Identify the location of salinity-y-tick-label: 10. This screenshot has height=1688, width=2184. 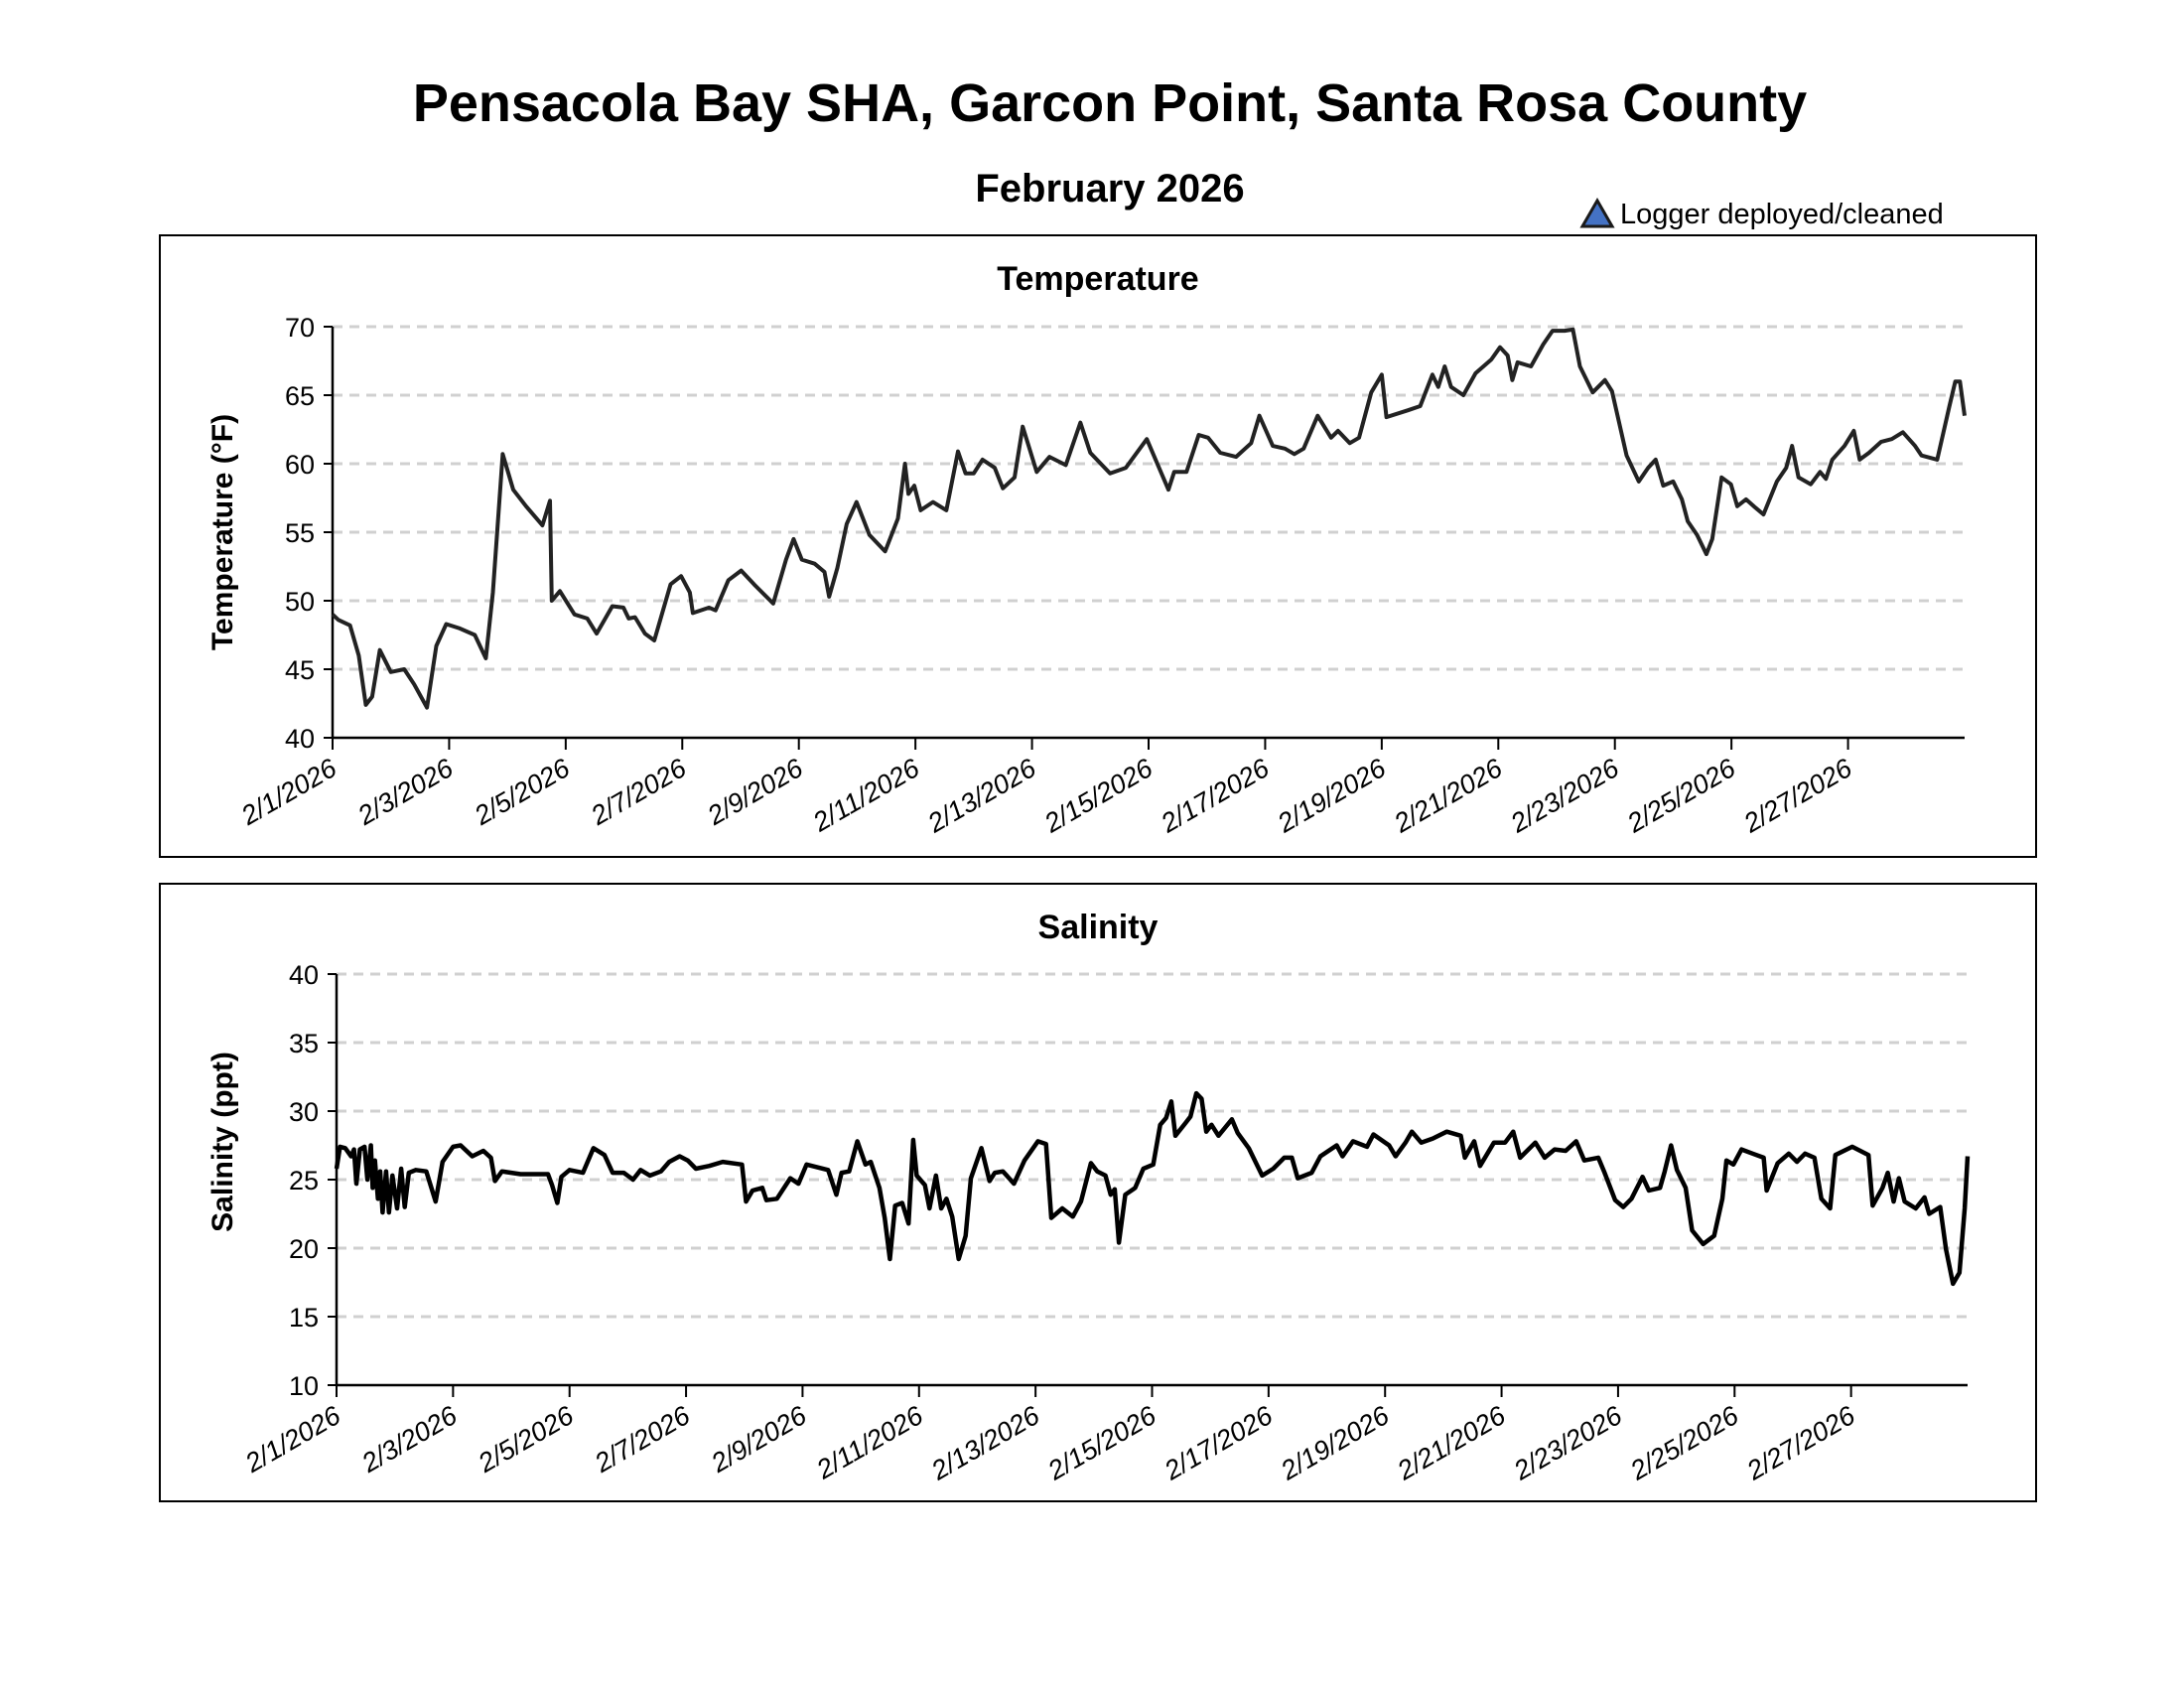
(304, 1386).